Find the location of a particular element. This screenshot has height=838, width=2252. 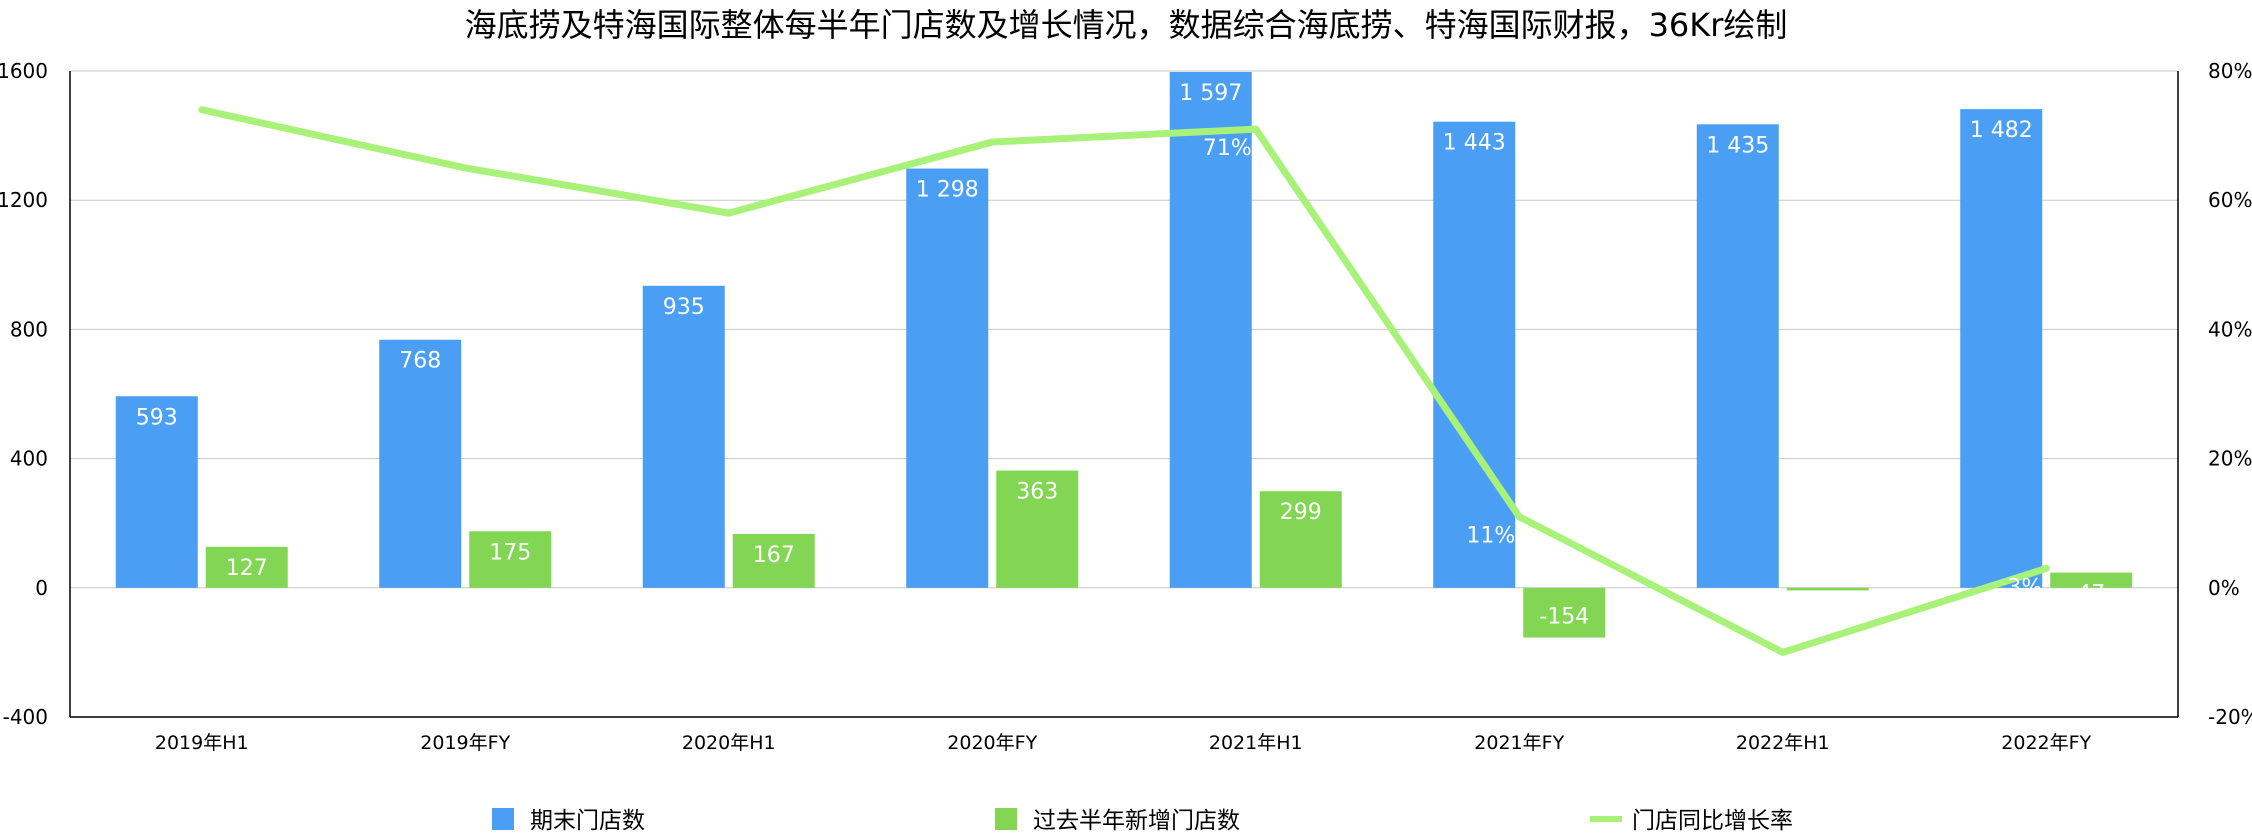

x-tick-label: 2020年H1 is located at coordinates (729, 743).